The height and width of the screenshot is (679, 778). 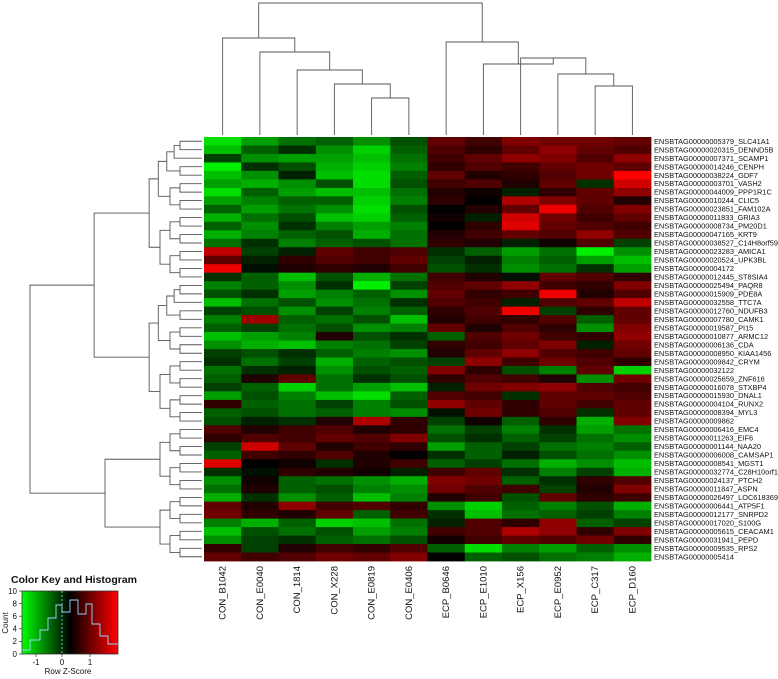 I want to click on color-key-y-tick-label: 10, so click(x=12, y=591).